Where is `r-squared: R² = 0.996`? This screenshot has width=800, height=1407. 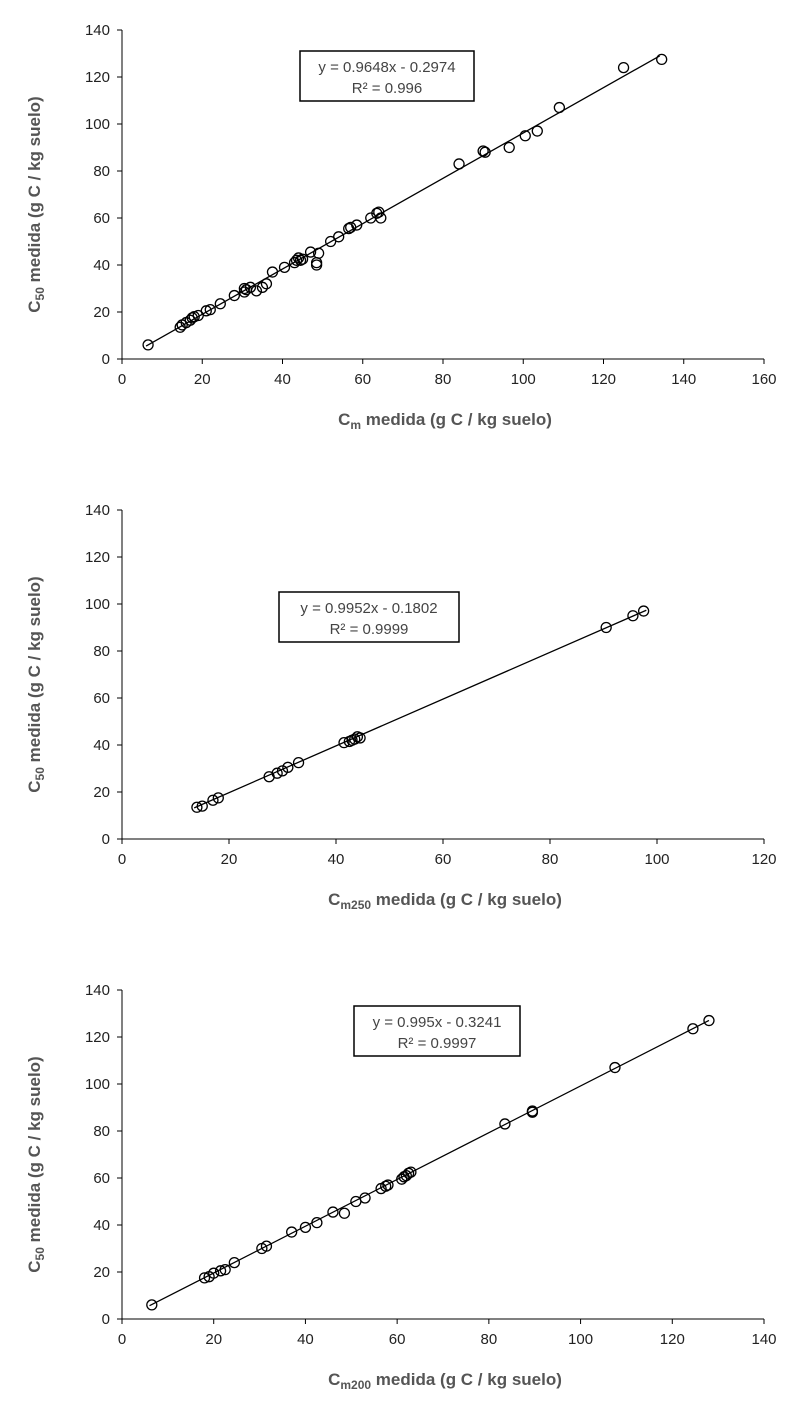
r-squared: R² = 0.996 is located at coordinates (387, 88).